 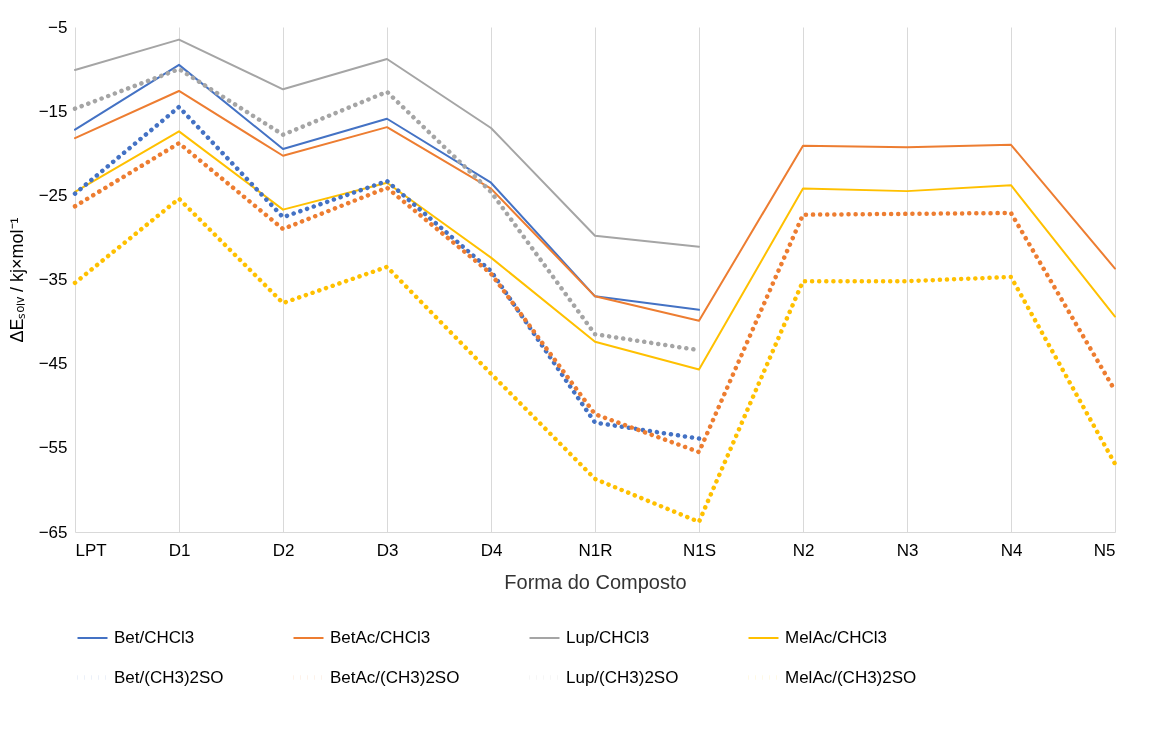 I want to click on legend-label: Bet/(CH3)2SO, so click(x=169, y=677).